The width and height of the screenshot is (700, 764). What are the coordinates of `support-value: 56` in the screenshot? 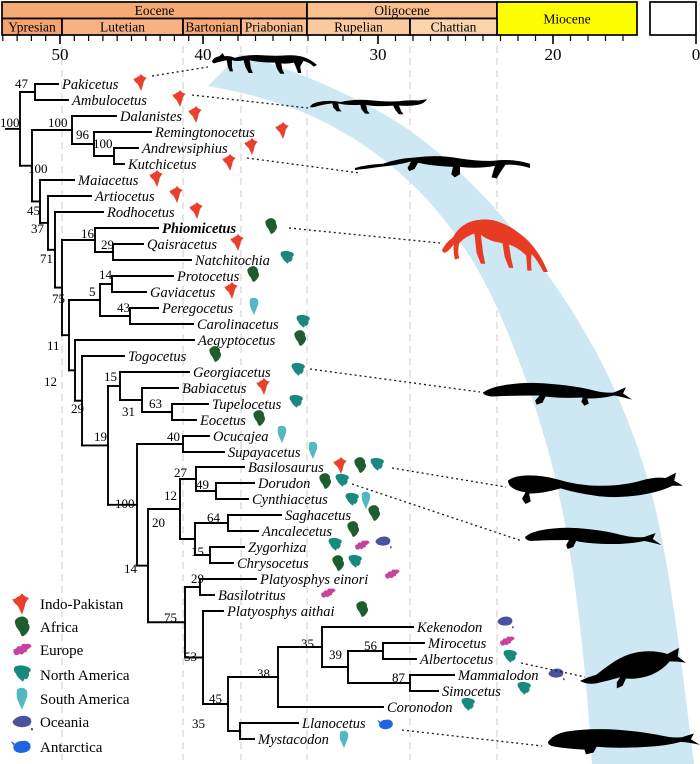 It's located at (371, 645).